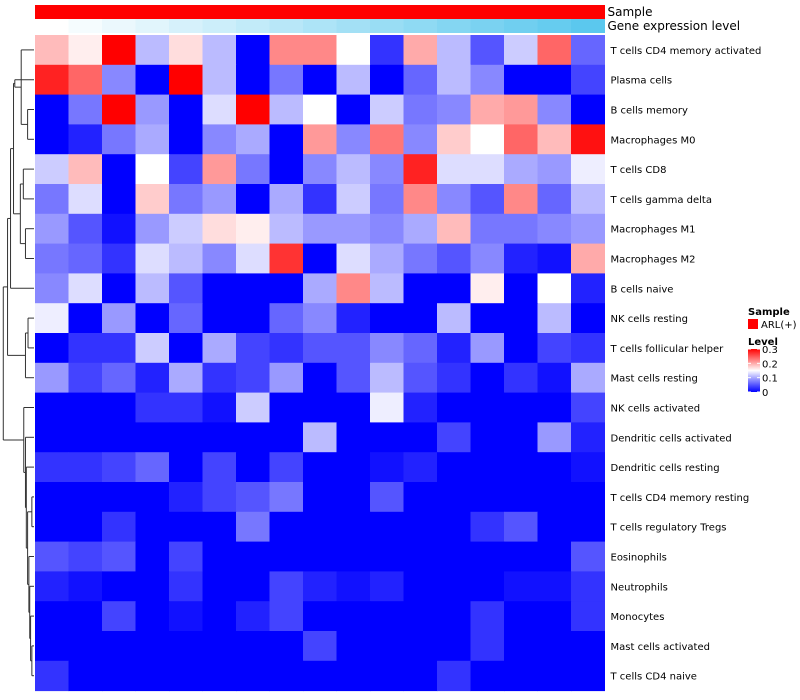 This screenshot has width=800, height=700. I want to click on row-label: NK cells resting, so click(649, 319).